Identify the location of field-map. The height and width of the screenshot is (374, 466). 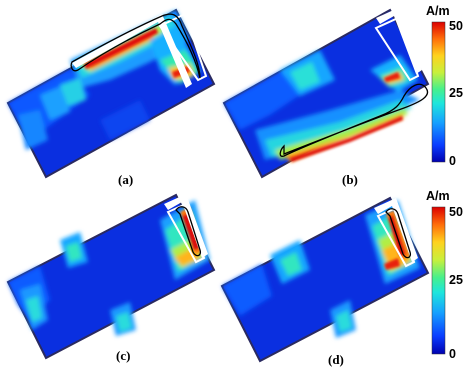
(322, 106).